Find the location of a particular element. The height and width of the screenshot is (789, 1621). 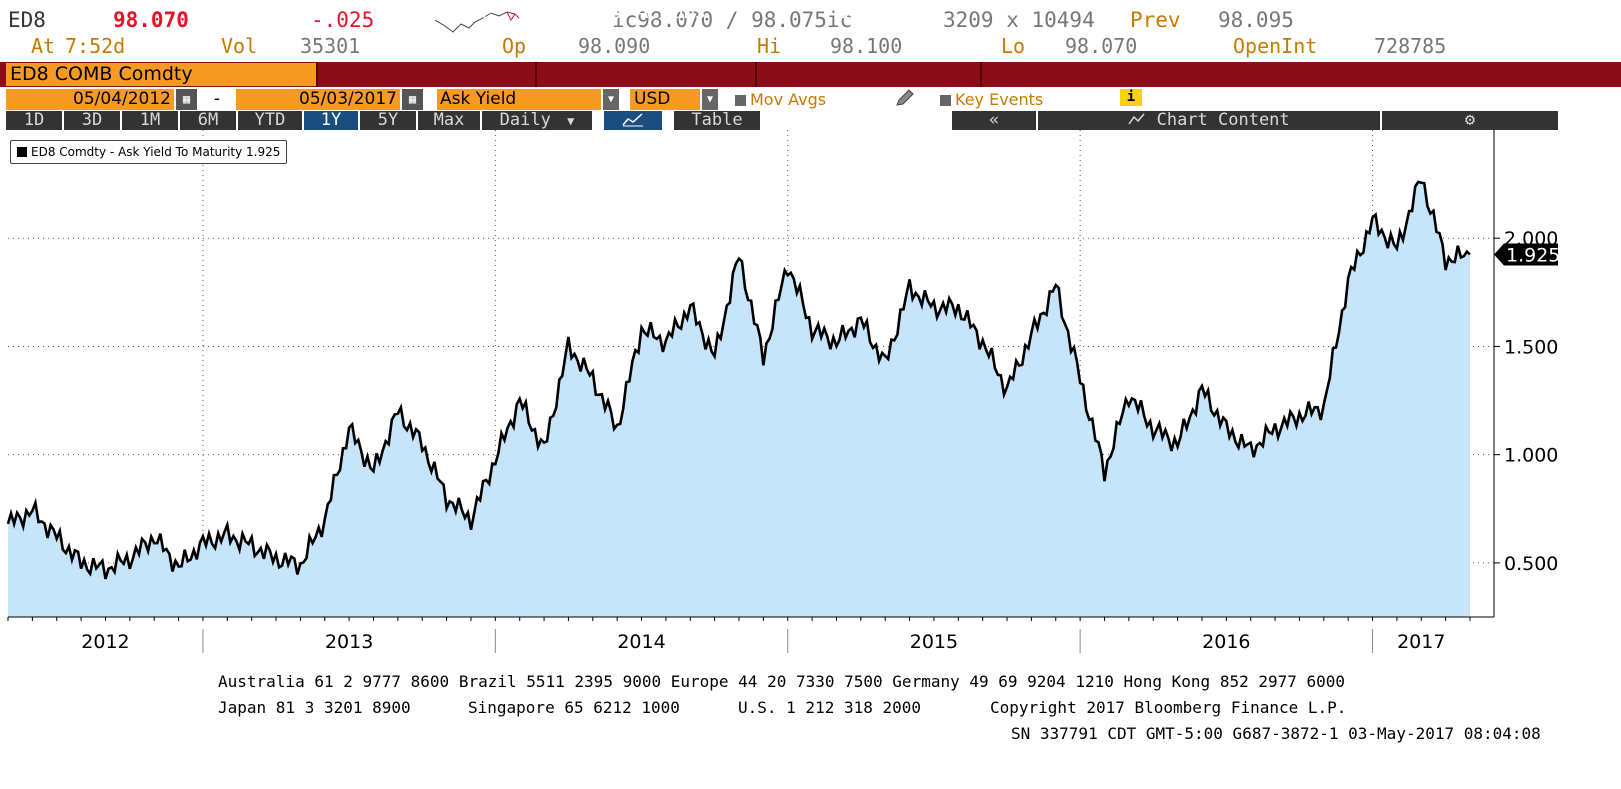

start-date-field: 05/04/2012 is located at coordinates (90, 99).